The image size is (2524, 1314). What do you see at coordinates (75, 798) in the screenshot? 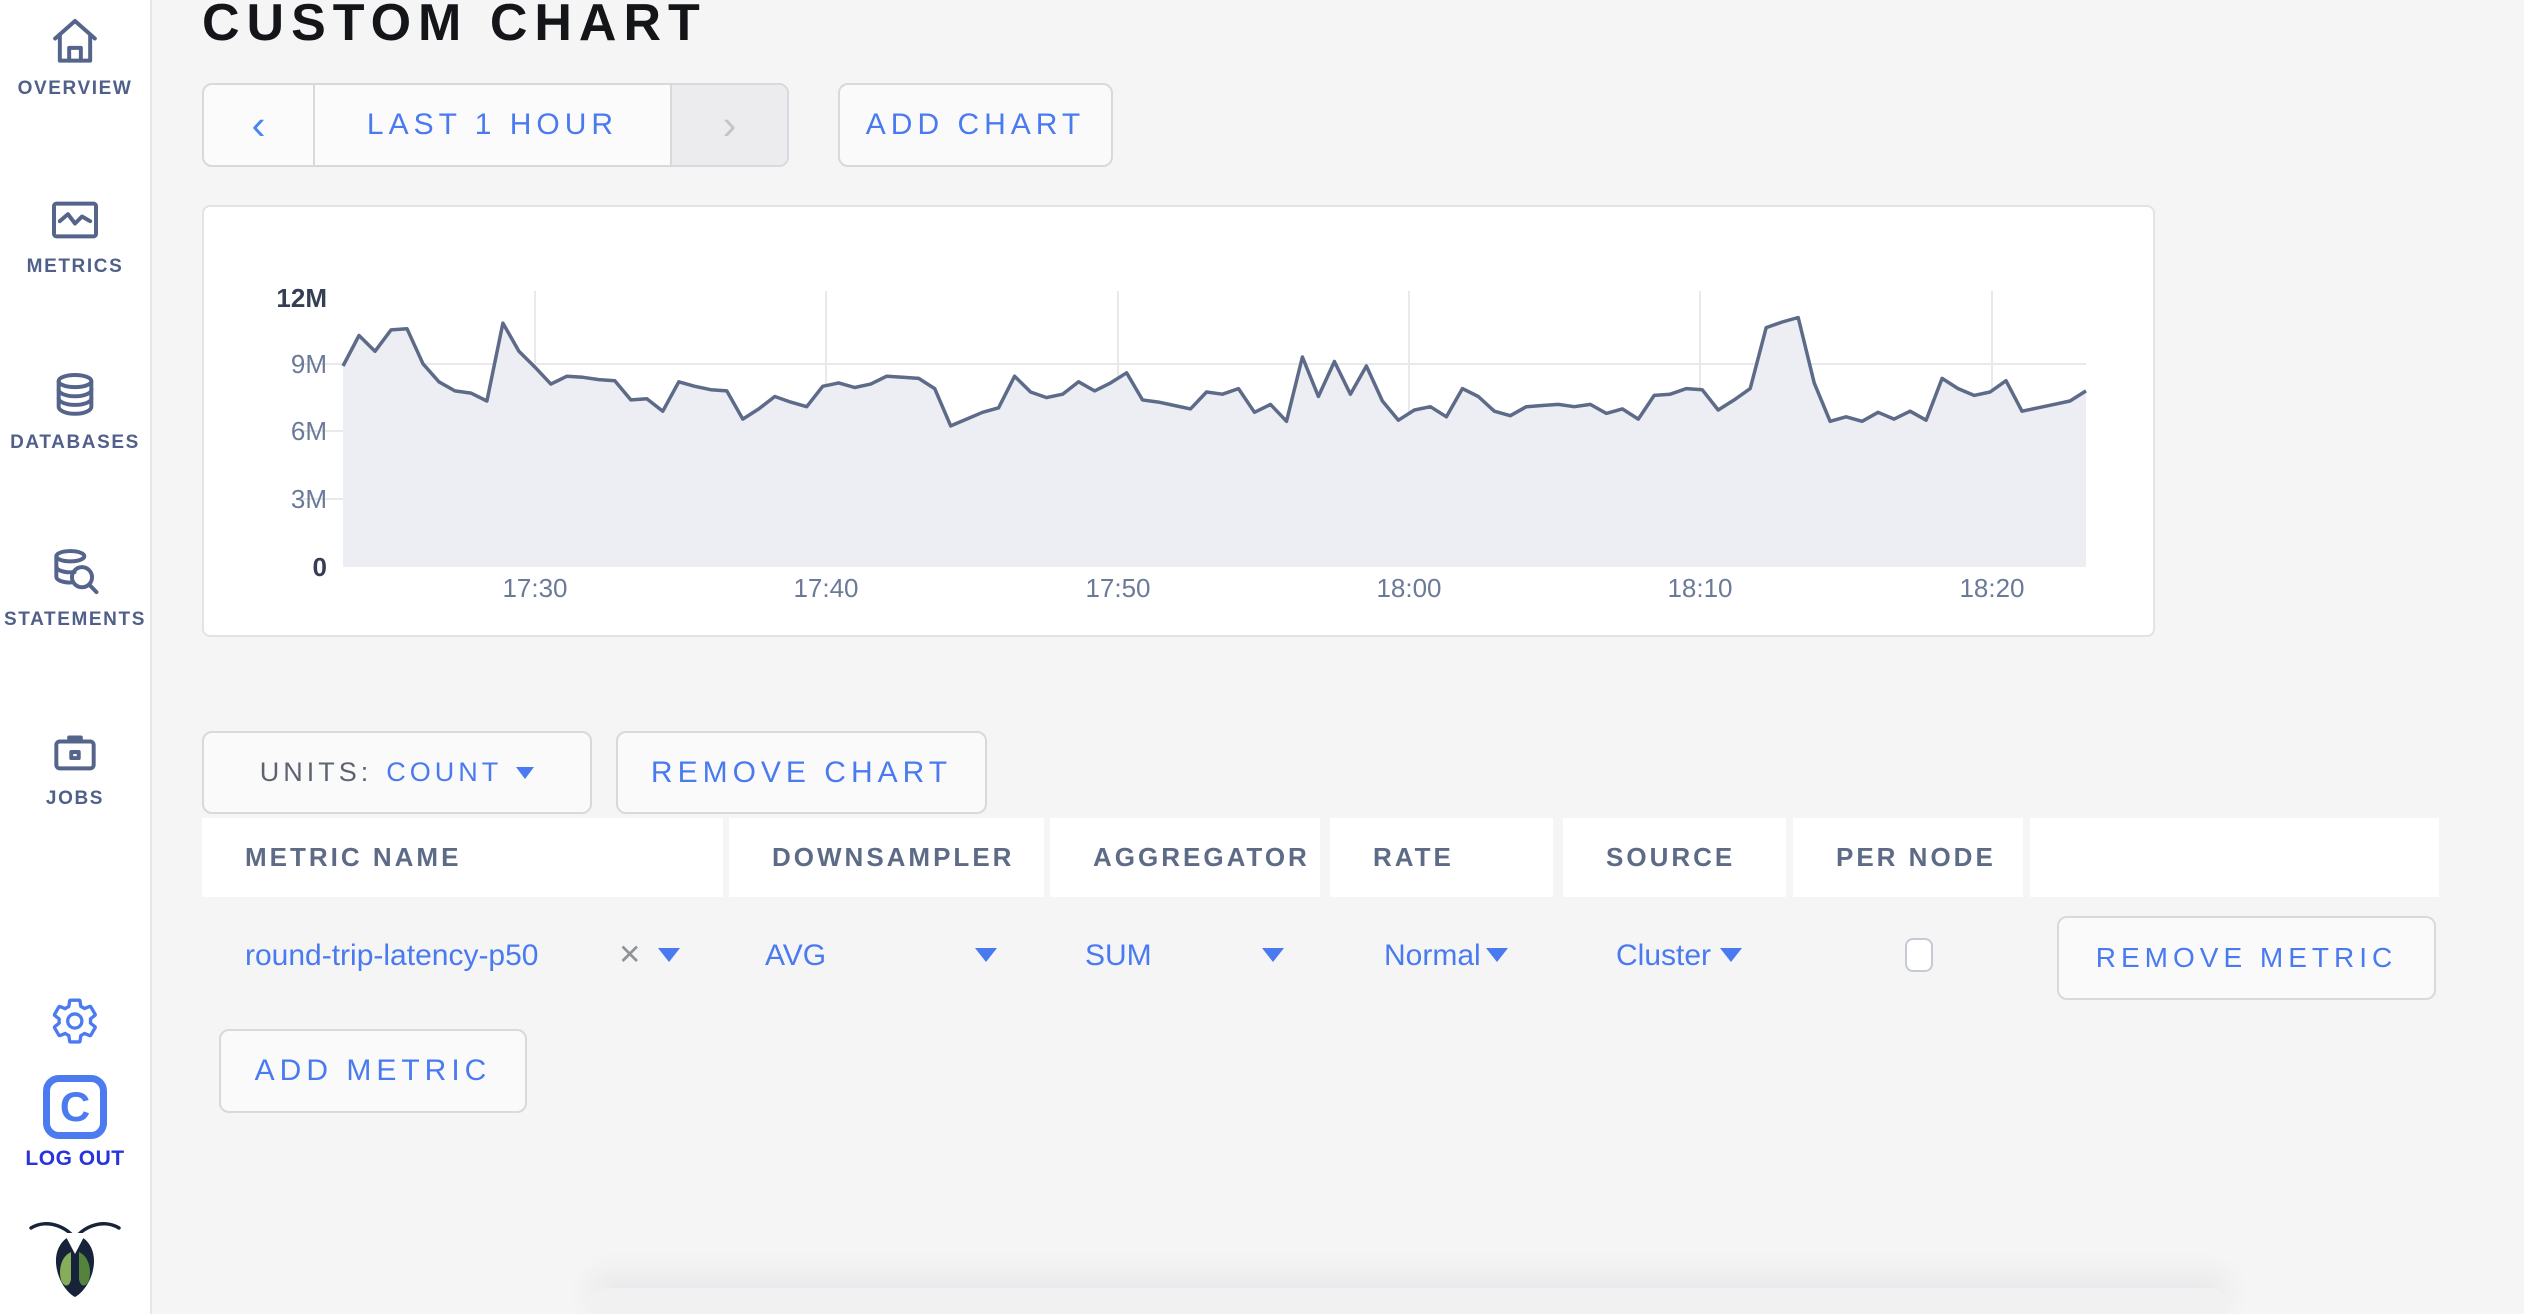
I see `sidebar-item-label: JOBS` at bounding box center [75, 798].